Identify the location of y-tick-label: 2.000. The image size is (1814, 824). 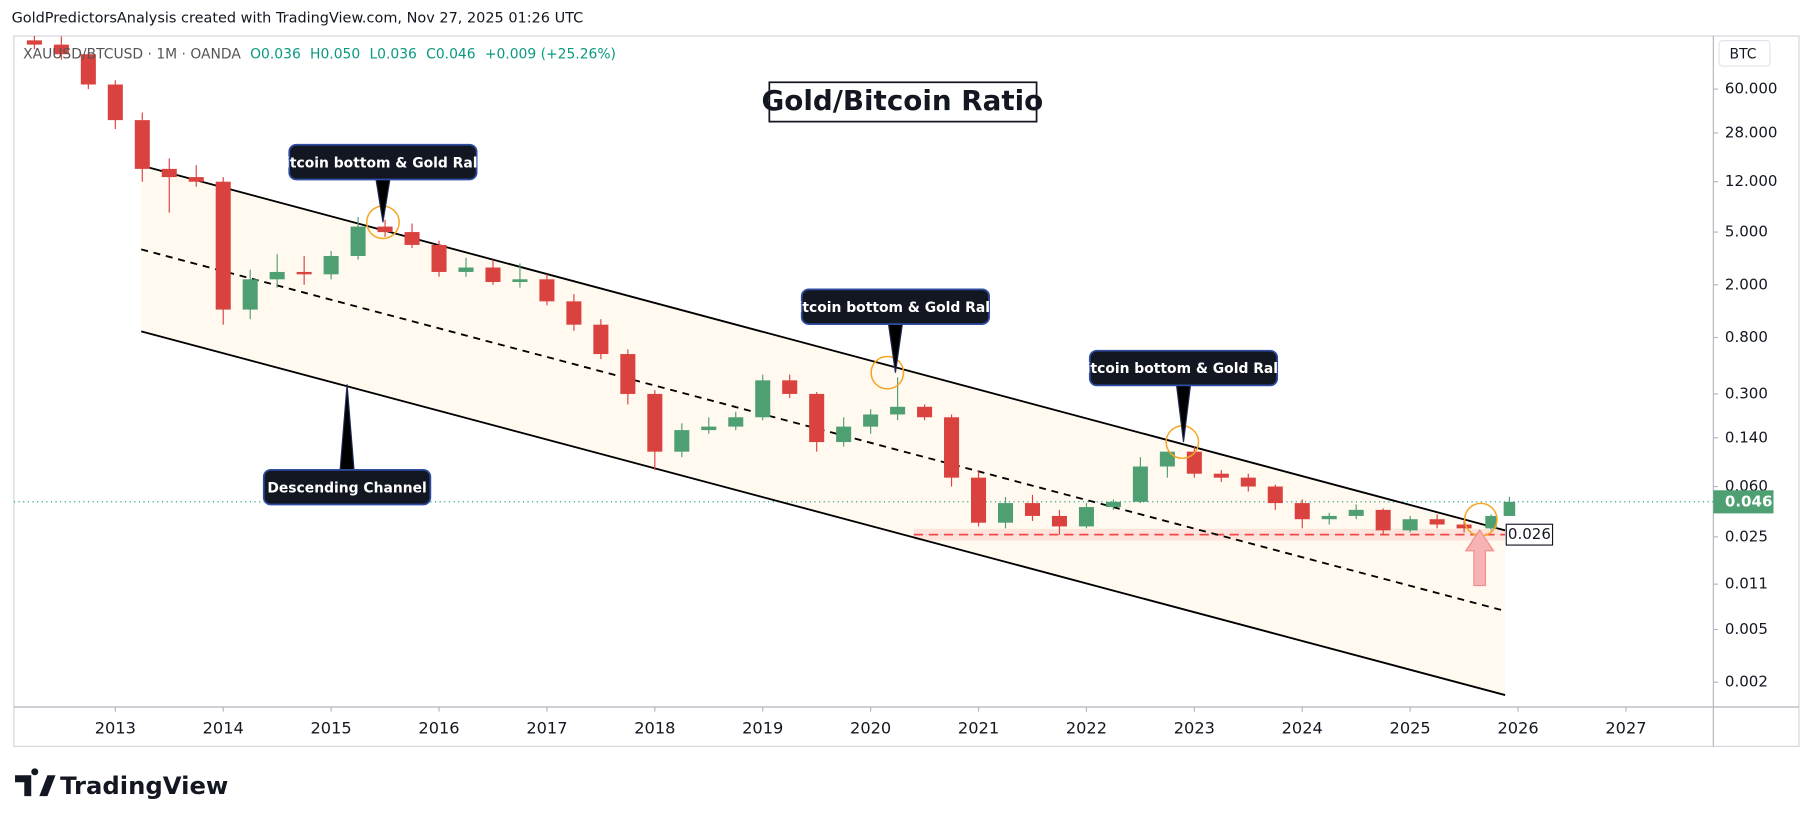
(1746, 284).